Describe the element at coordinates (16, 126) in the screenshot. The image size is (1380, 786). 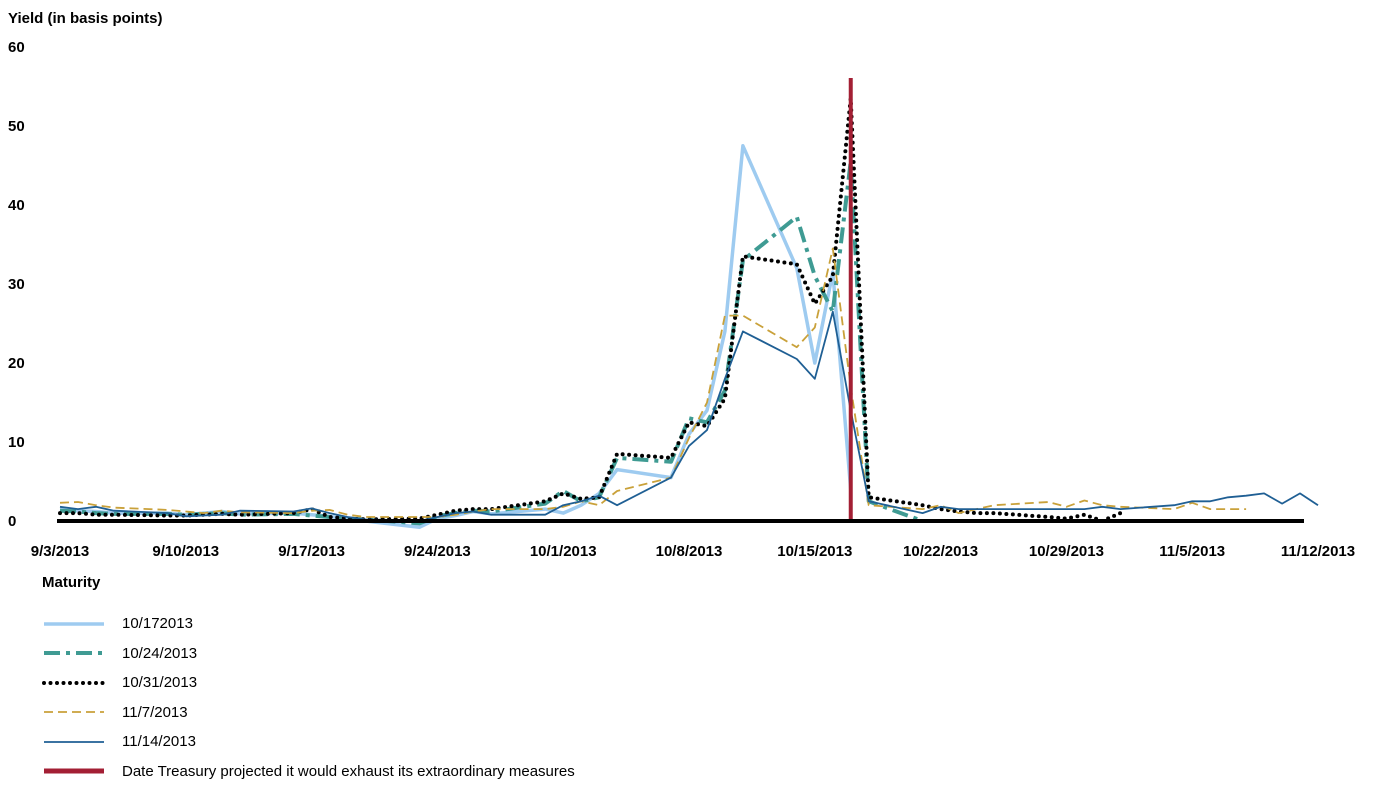
I see `y-tick-label: 50` at that location.